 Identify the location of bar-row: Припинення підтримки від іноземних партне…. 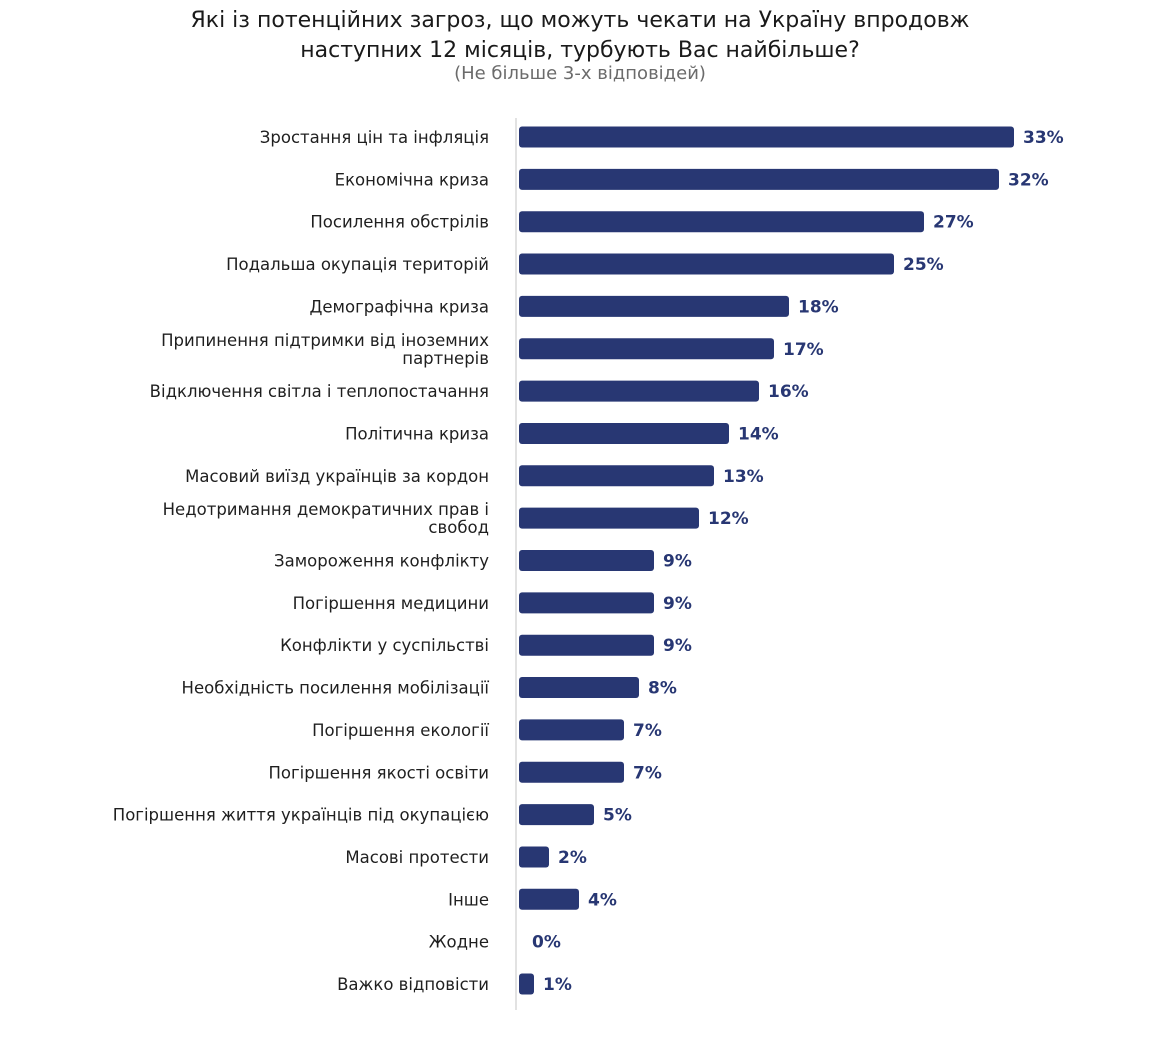
(492, 349).